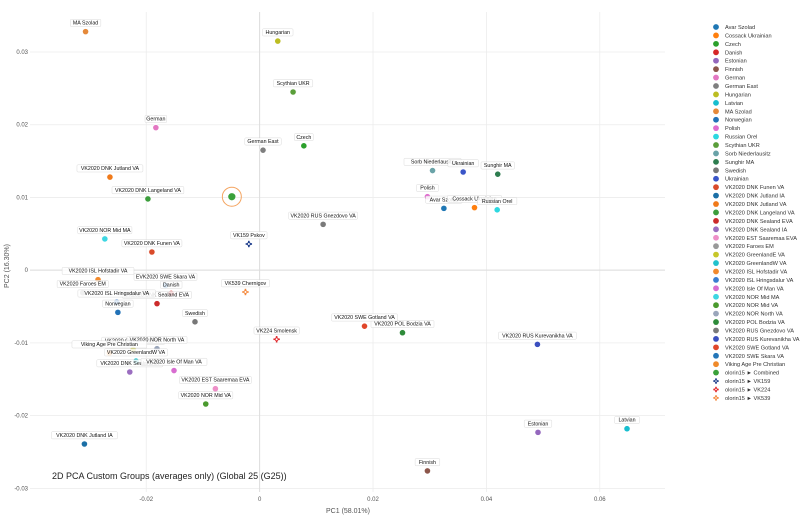  What do you see at coordinates (749, 255) in the screenshot?
I see `legend-item-vk2020-greenlande-va: VK2020 GreenlandE VA` at bounding box center [749, 255].